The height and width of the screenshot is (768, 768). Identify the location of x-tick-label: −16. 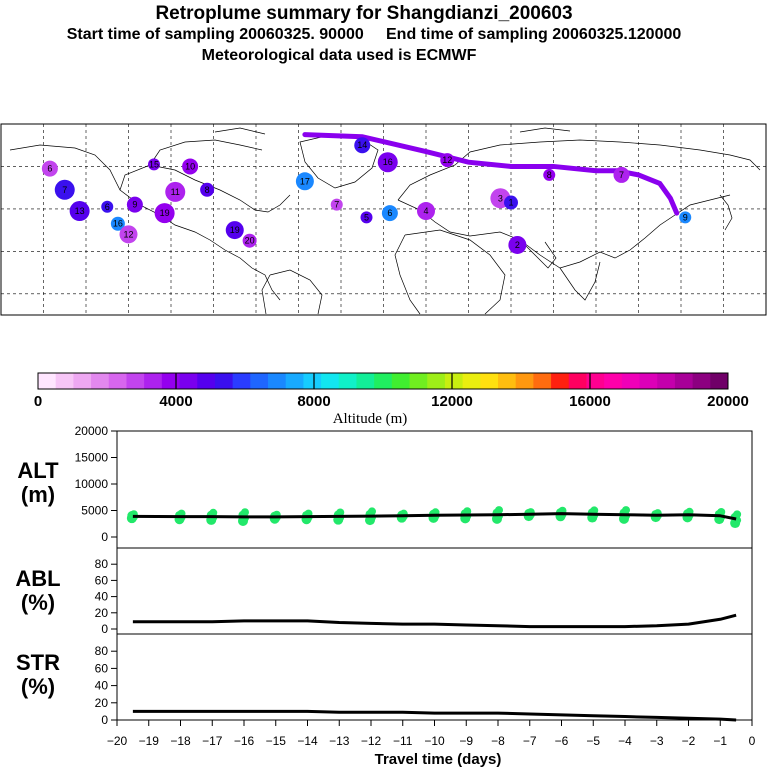
(244, 741).